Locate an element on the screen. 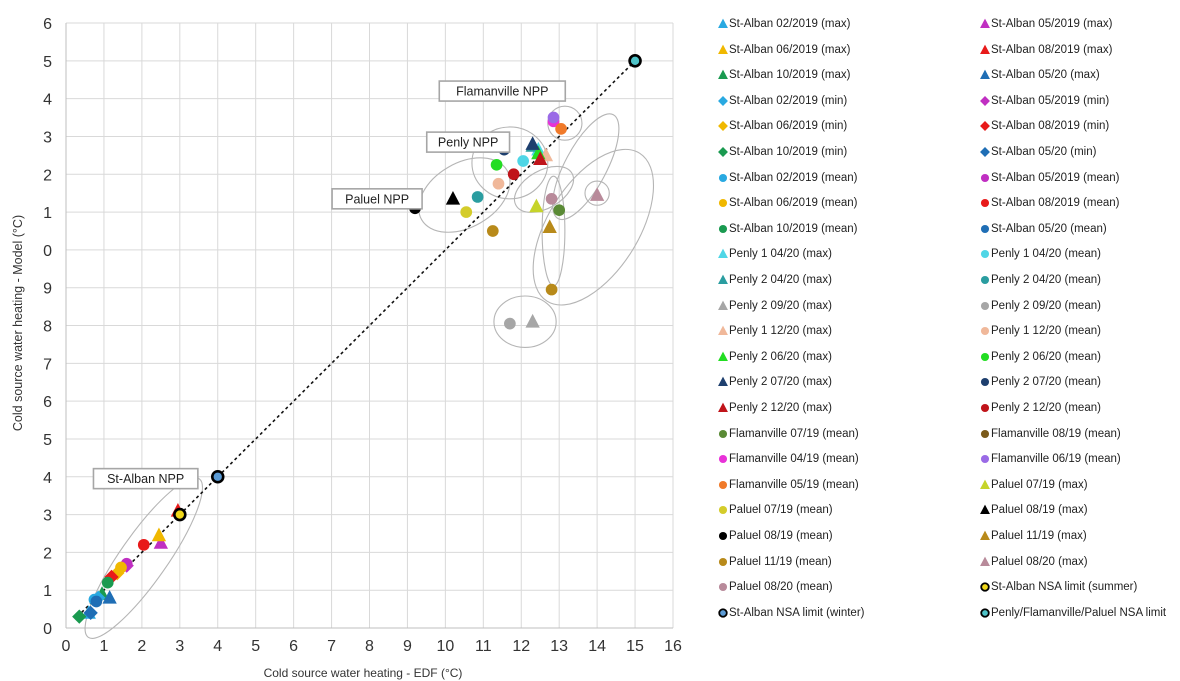 Image resolution: width=1180 pixels, height=681 pixels. legend-label: St-Alban 06/2019 (max) is located at coordinates (790, 49).